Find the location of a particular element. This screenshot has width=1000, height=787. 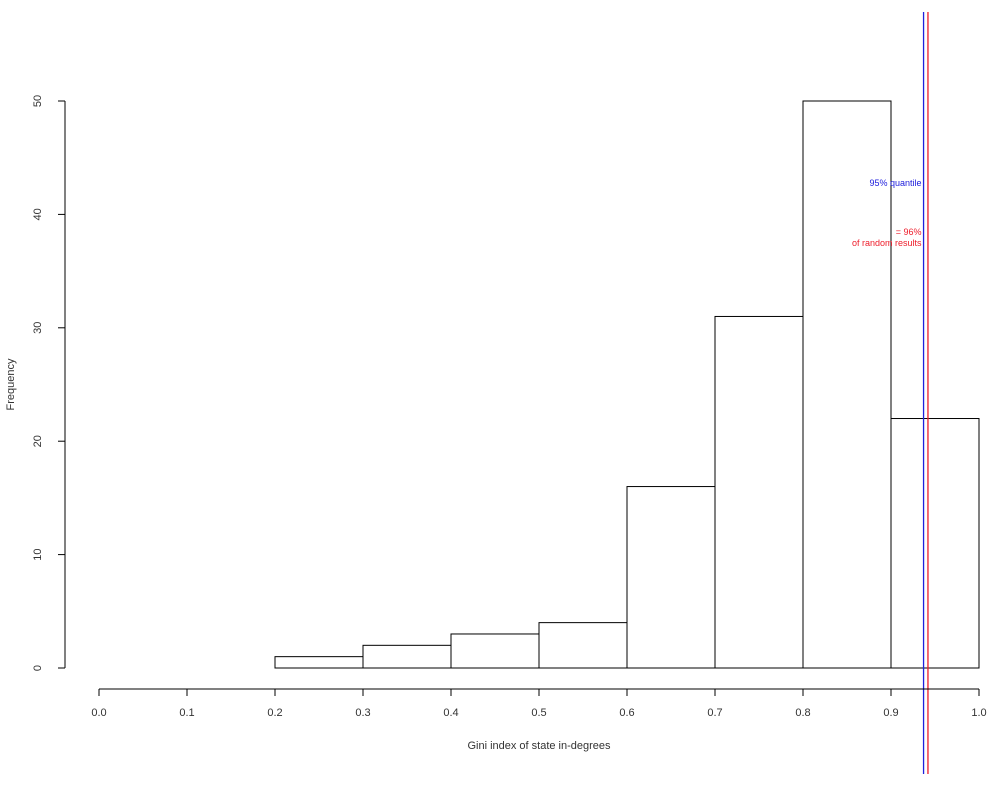

x-tick-label: 0.0 is located at coordinates (98, 713).